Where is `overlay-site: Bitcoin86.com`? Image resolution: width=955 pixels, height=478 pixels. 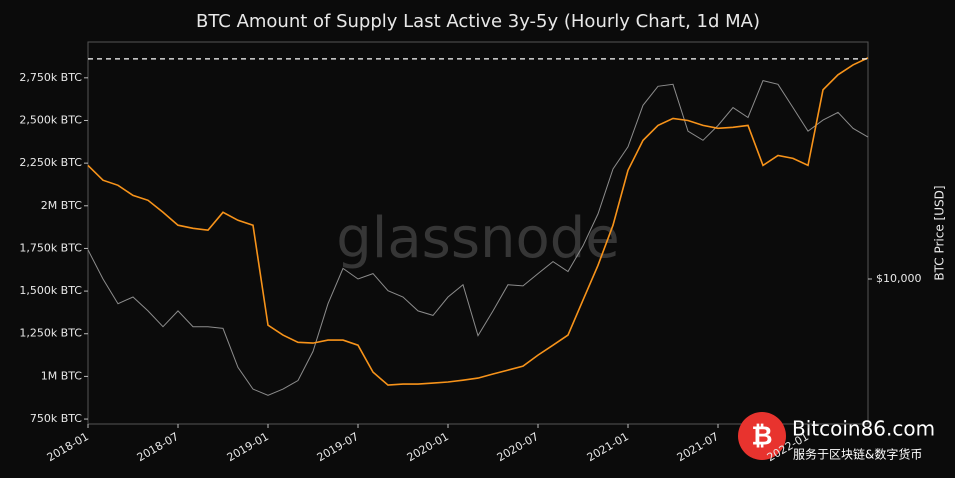
overlay-site: Bitcoin86.com is located at coordinates (863, 429).